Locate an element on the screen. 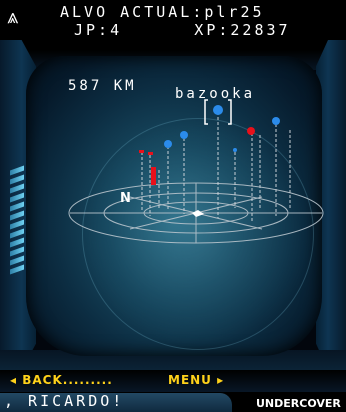 This screenshot has height=412, width=346. softkey-bar is located at coordinates (173, 381).